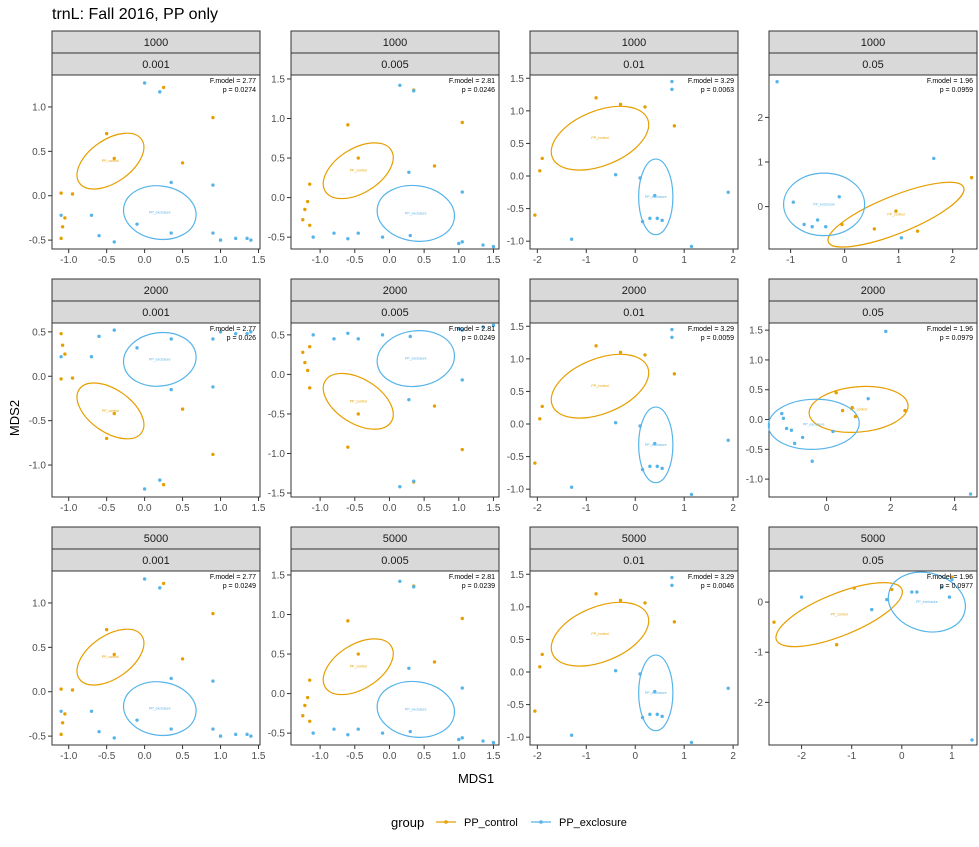 This screenshot has height=847, width=979. Describe the element at coordinates (233, 329) in the screenshot. I see `fmodel-annotation: F.model = 2.77` at that location.